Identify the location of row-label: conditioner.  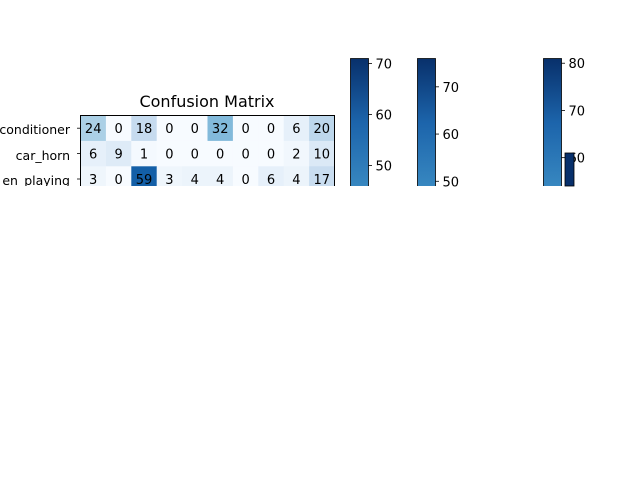
(35, 129).